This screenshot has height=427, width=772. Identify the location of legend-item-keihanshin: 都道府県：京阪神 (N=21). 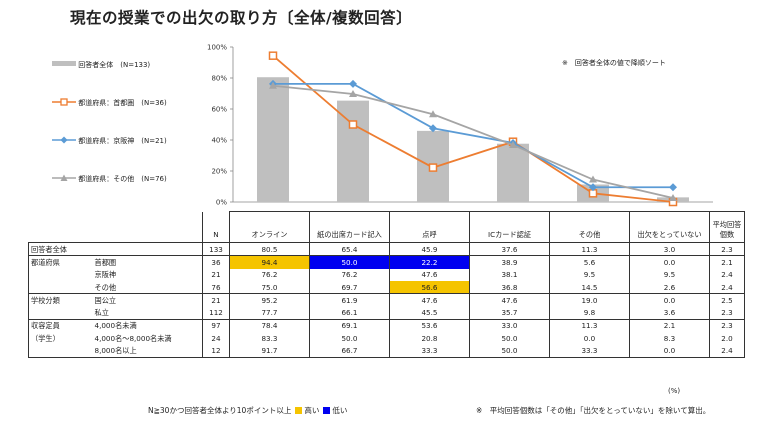
(109, 141).